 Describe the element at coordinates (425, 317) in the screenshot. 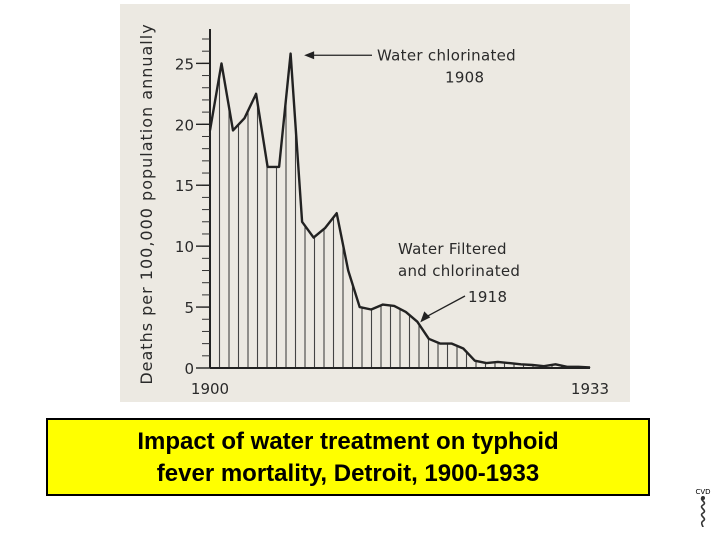

I see `arrowhead-1918` at that location.